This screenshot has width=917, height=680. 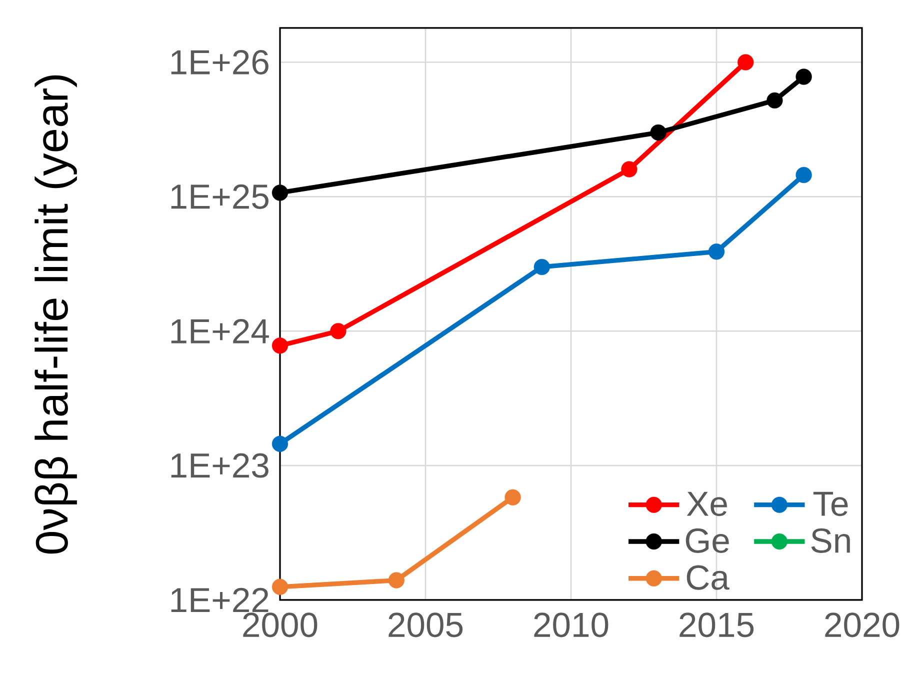 I want to click on legend-label: Xe, so click(x=706, y=504).